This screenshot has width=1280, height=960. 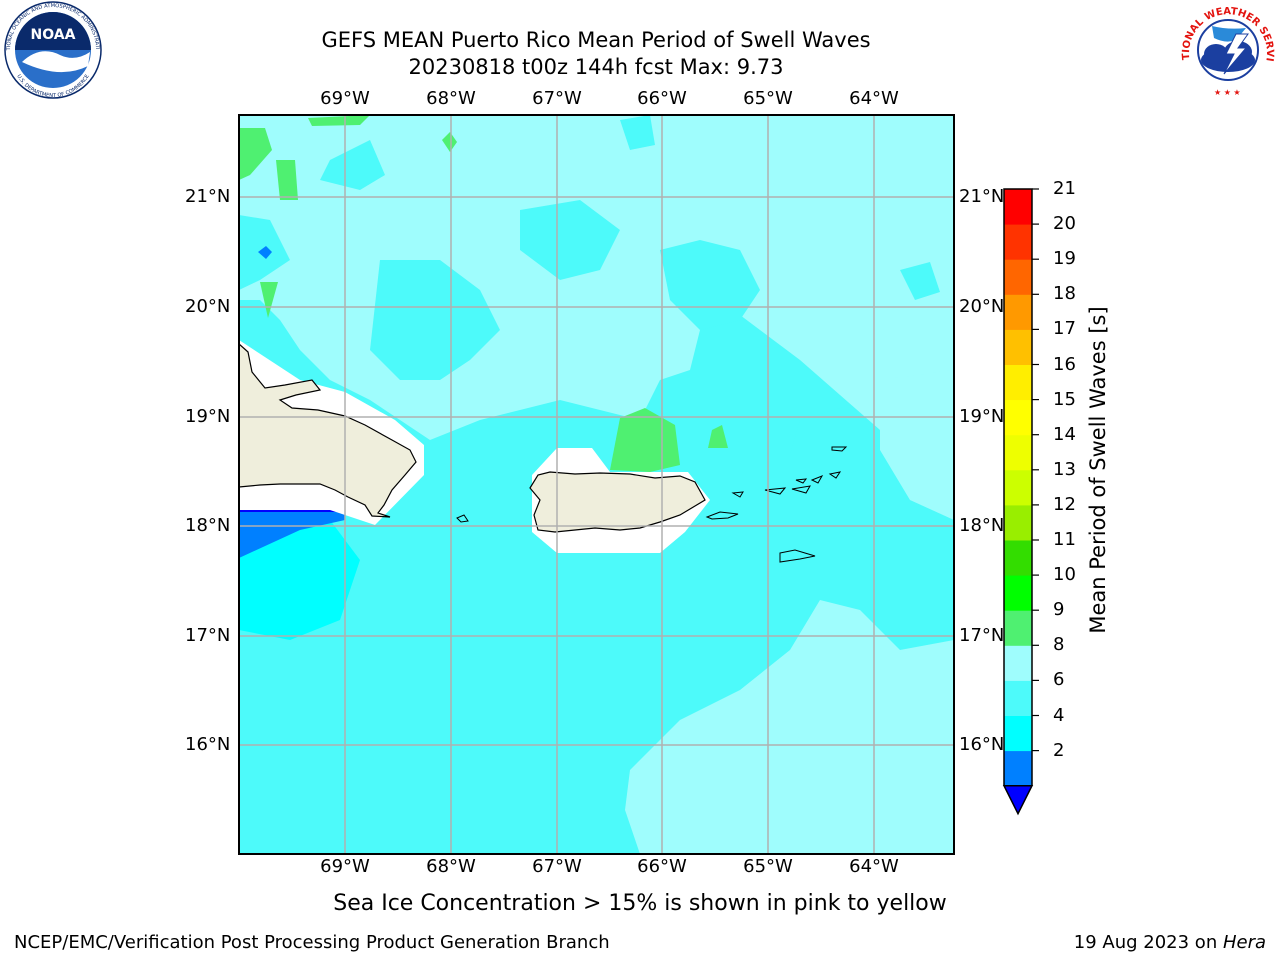 I want to click on lon-label-bottom: 68°W, so click(x=451, y=866).